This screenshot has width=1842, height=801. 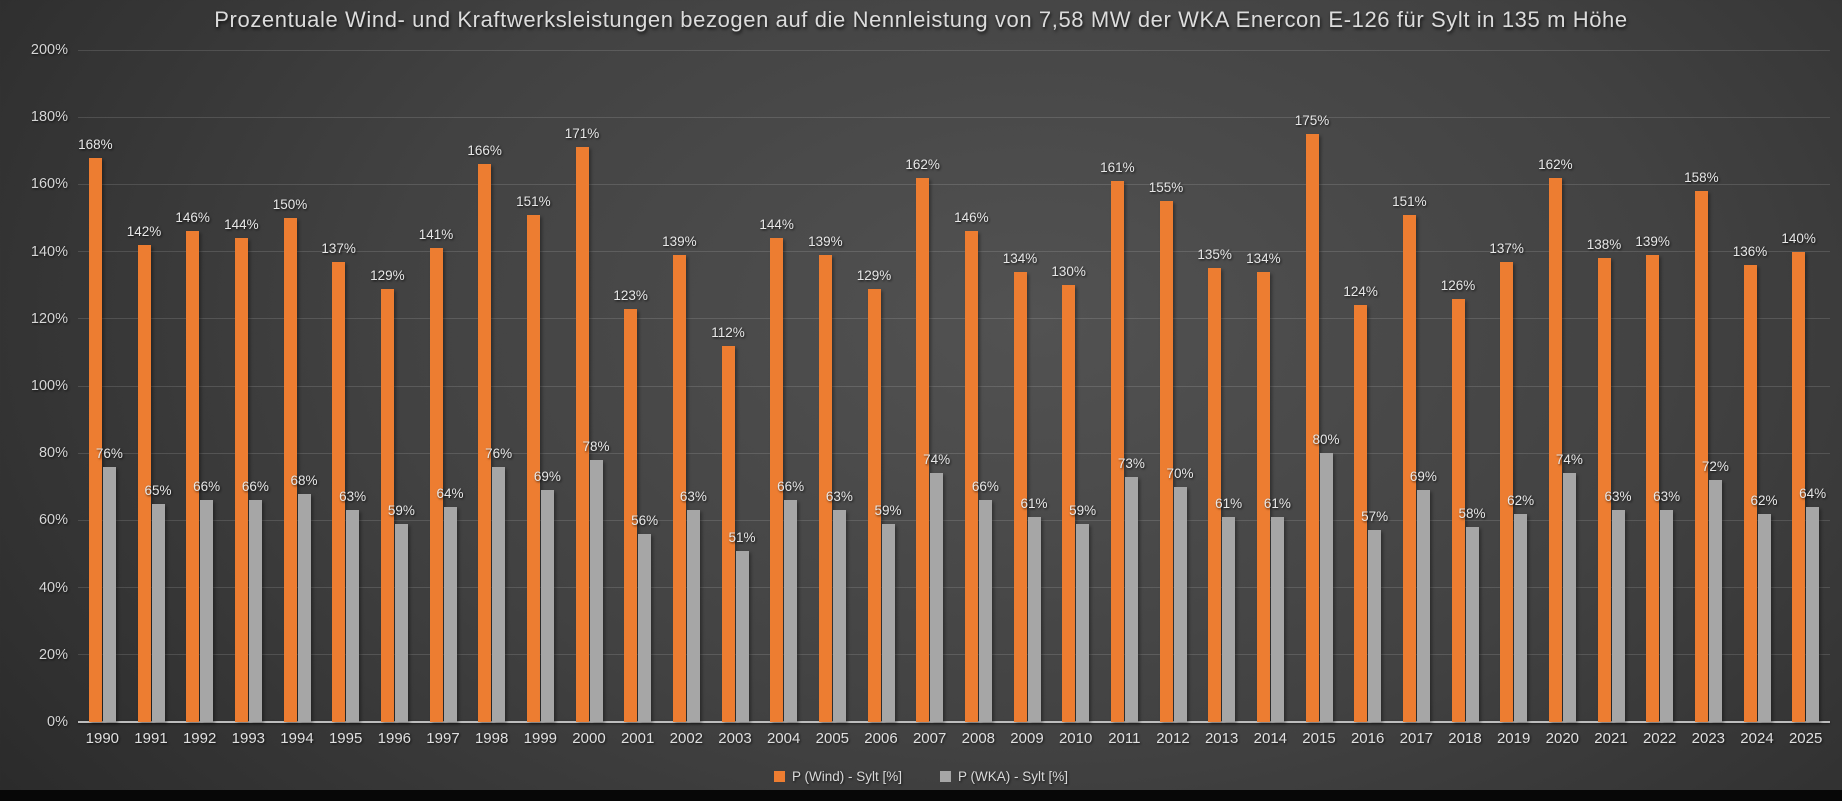 I want to click on x-axis-label: 2001, so click(x=637, y=738).